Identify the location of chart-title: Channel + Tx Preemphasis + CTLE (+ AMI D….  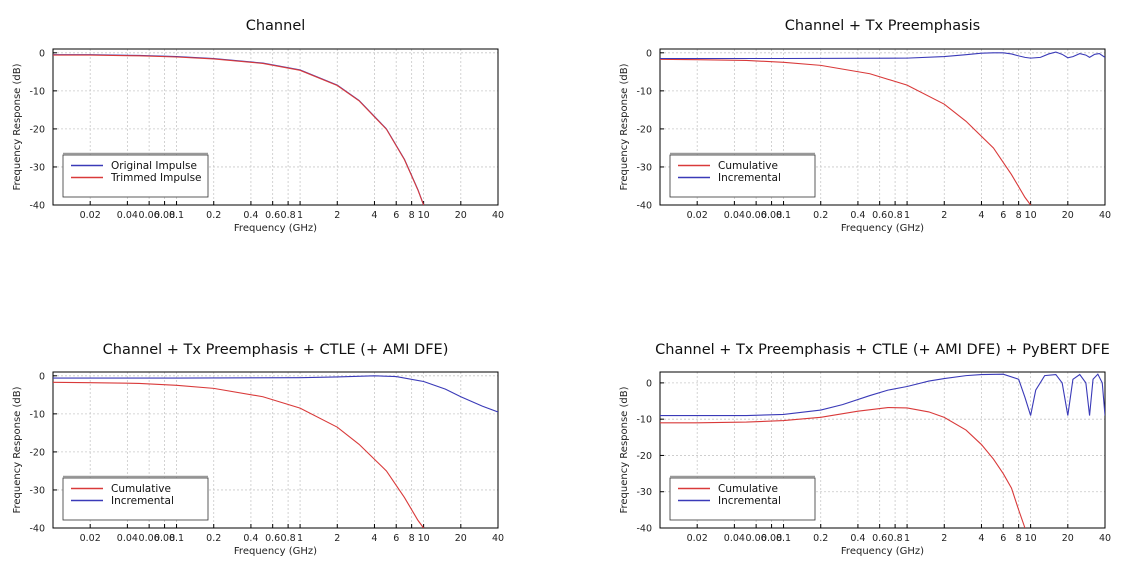
(276, 350).